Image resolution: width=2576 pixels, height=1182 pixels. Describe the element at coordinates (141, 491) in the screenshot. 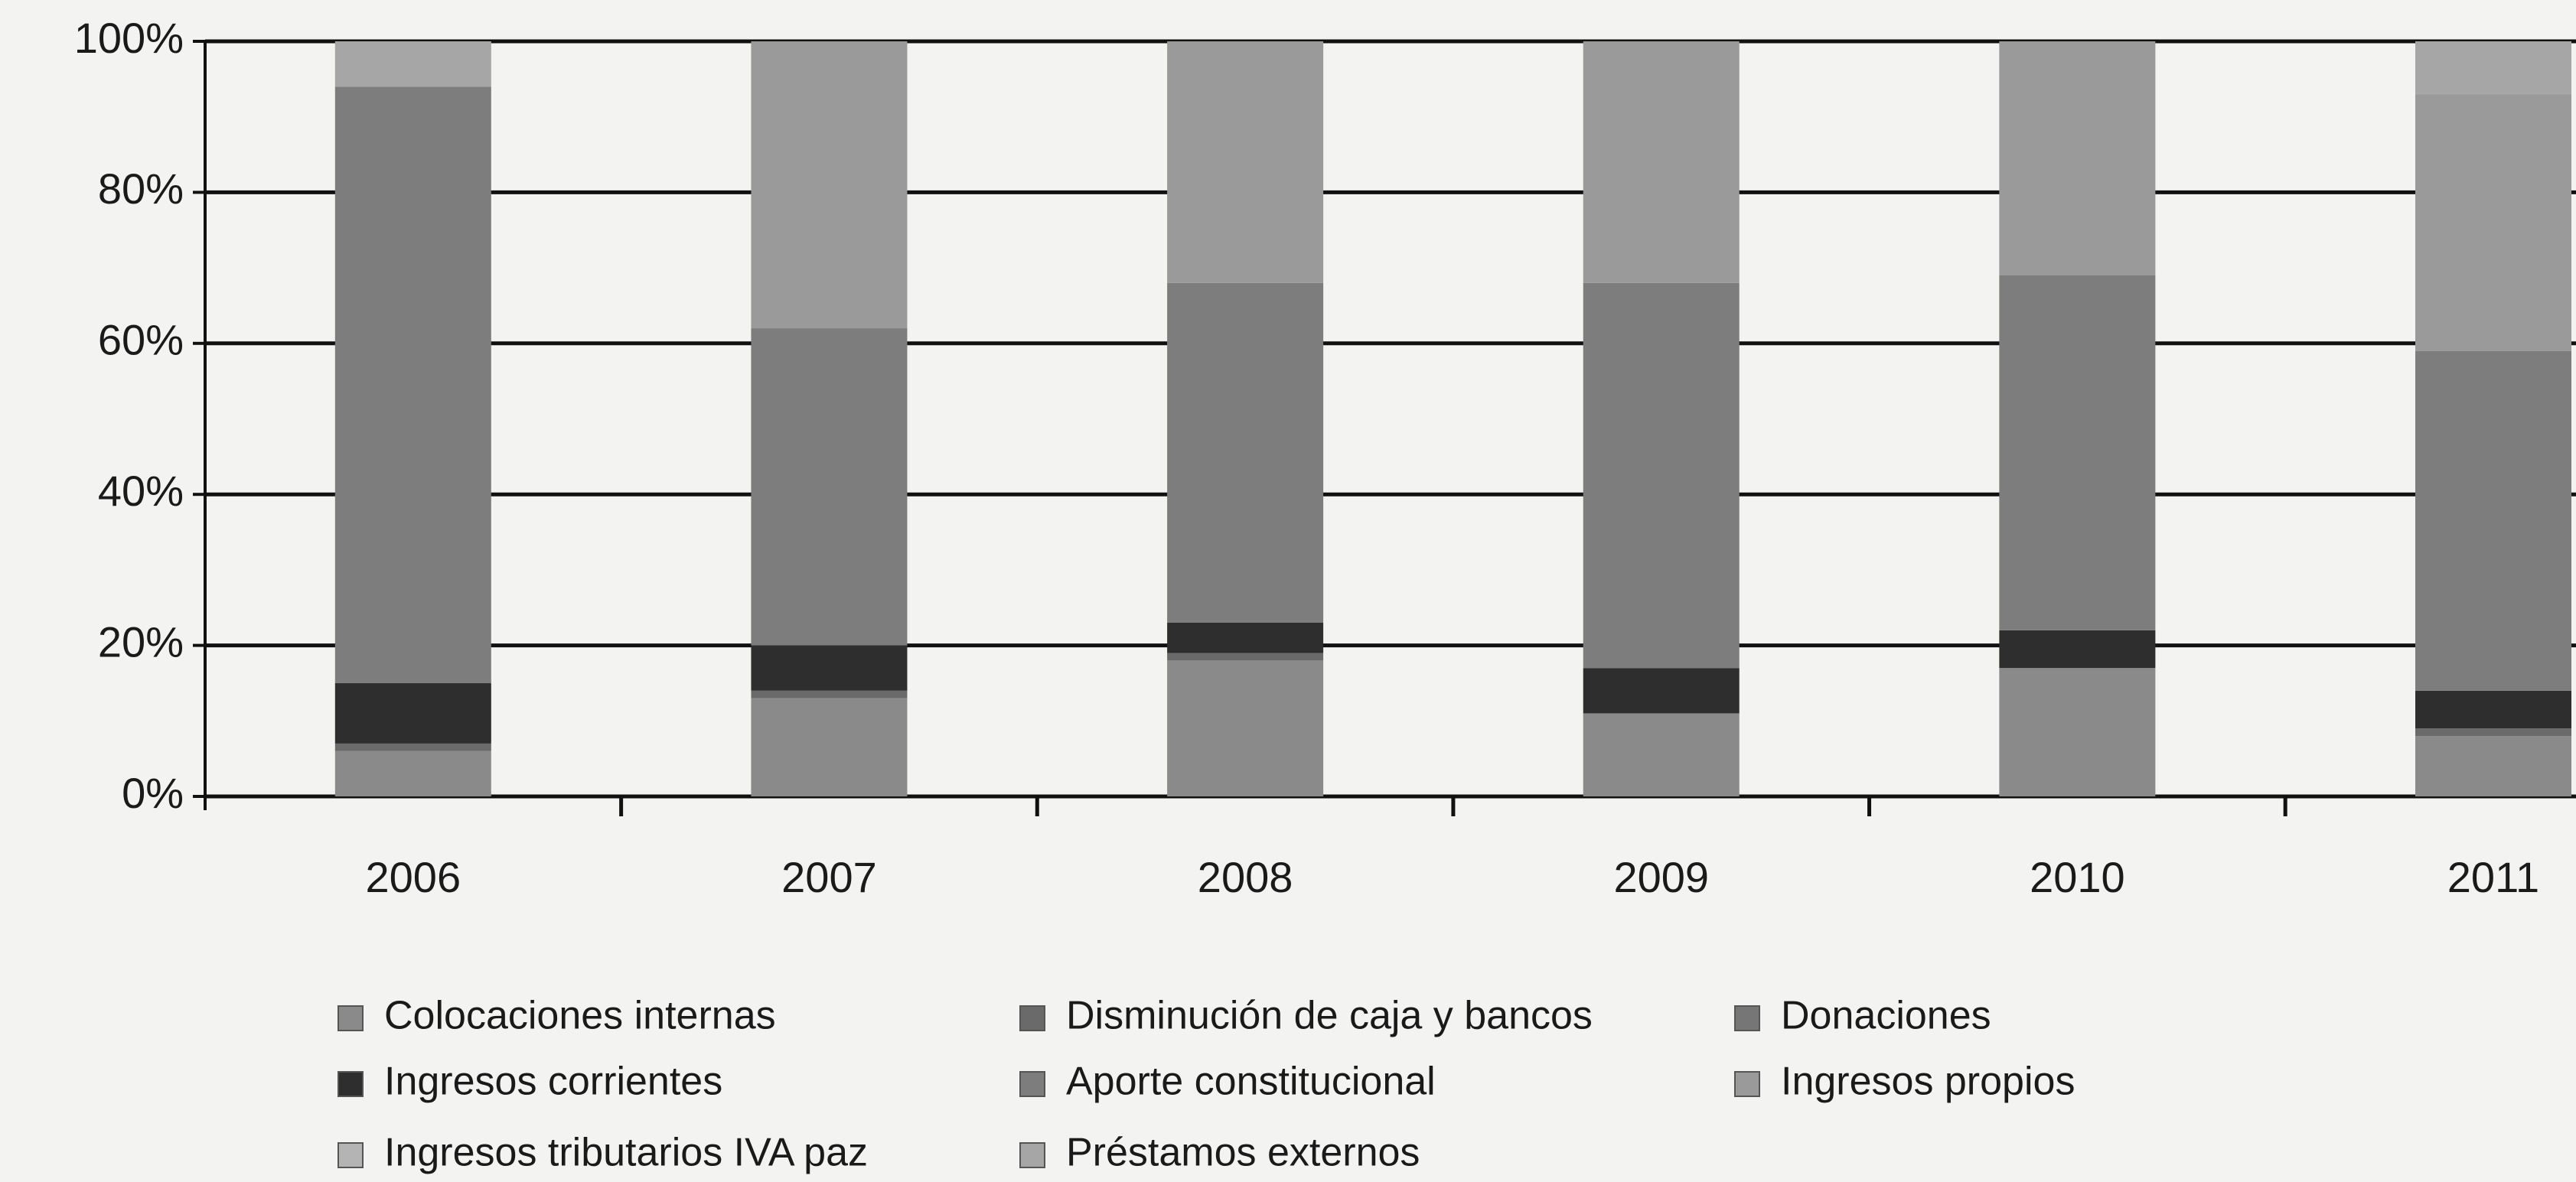

I see `y-tick-label: 40%` at that location.